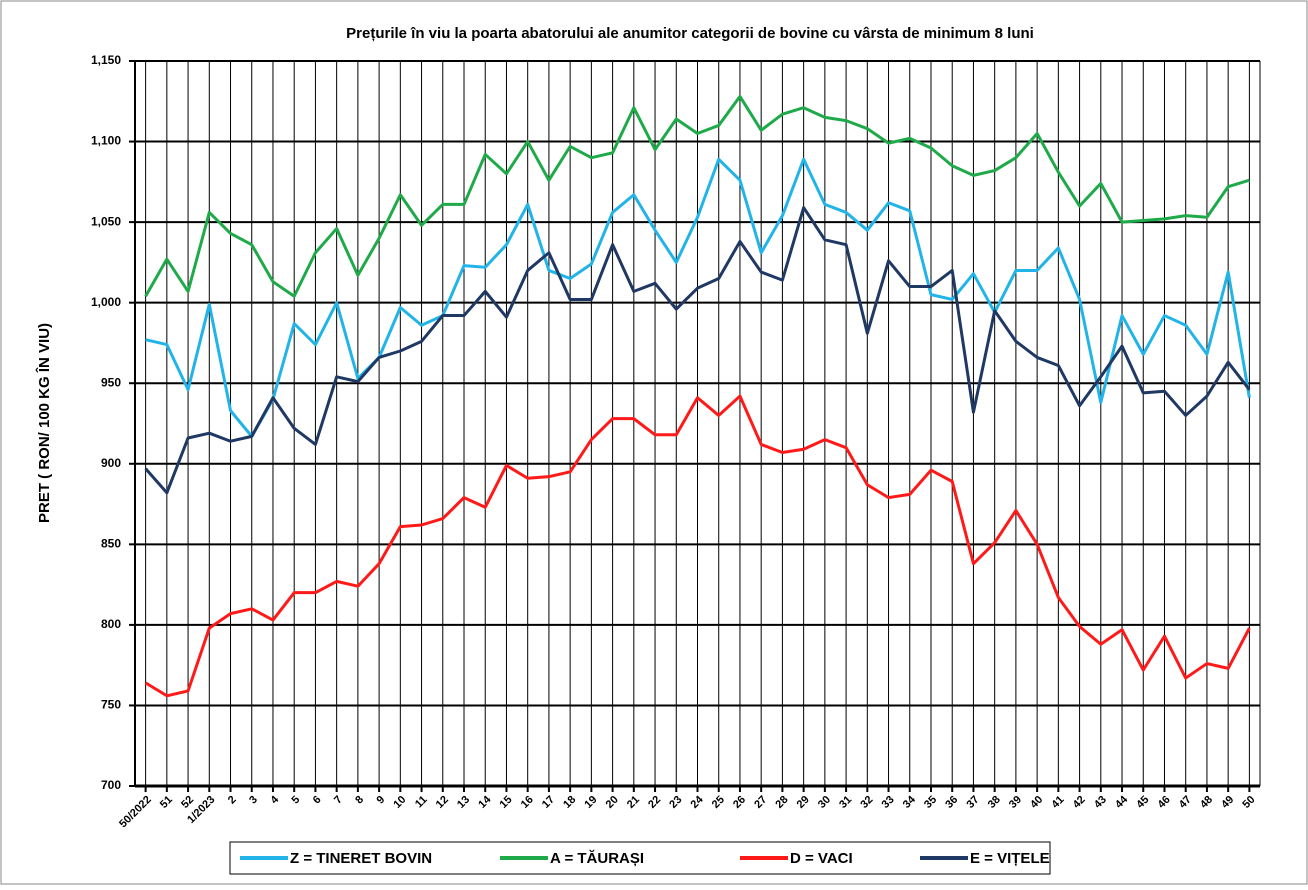 Image resolution: width=1308 pixels, height=890 pixels. I want to click on y-tick-label: 750, so click(111, 705).